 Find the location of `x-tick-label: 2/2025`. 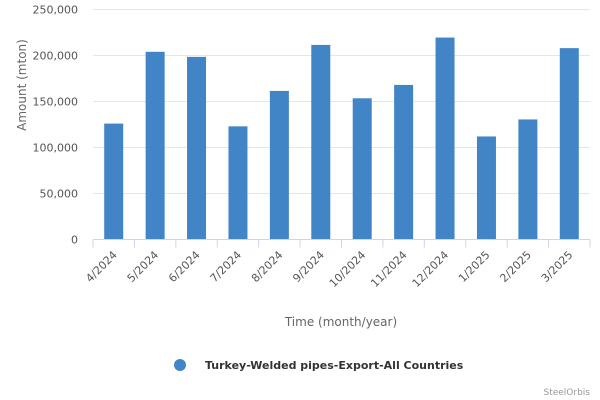

x-tick-label: 2/2025 is located at coordinates (515, 266).